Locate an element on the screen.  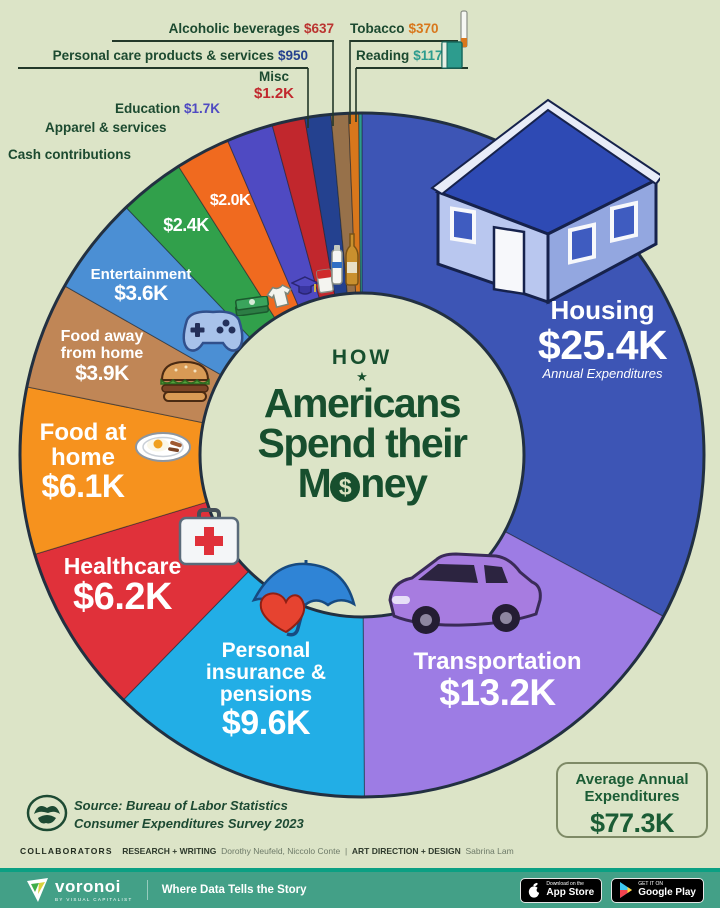
slice-value: $6.2K is located at coordinates (122, 597).